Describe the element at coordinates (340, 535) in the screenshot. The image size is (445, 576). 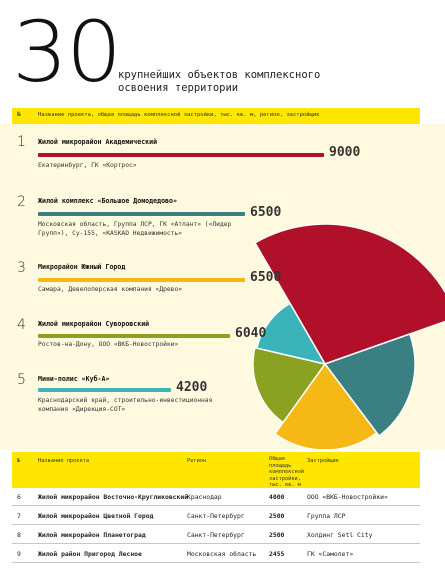
I see `row-developer: Холдинг Setl City` at that location.